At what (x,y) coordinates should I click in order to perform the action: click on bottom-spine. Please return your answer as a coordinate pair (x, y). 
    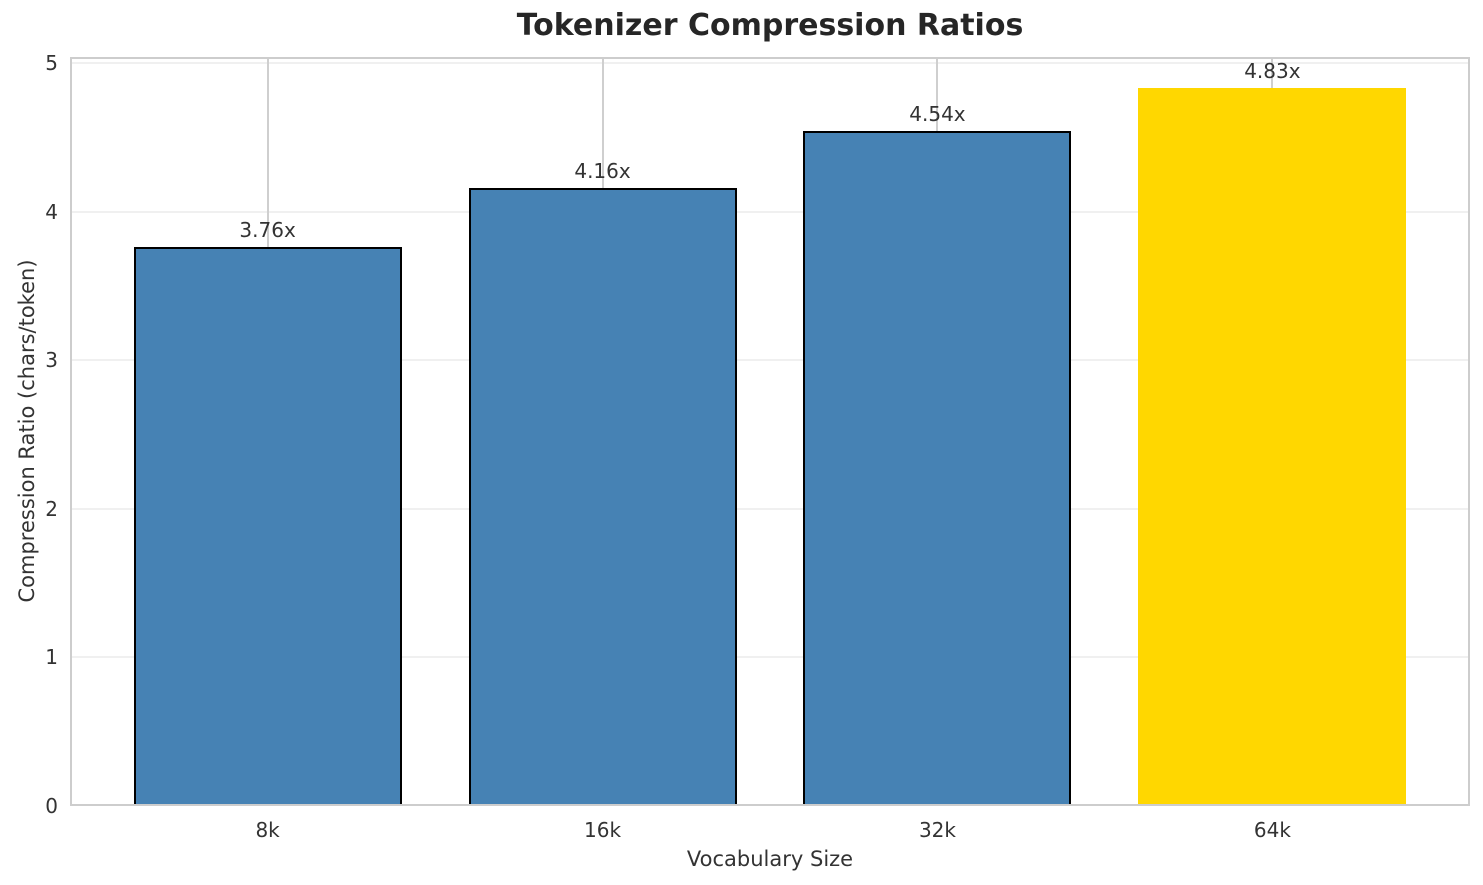
    Looking at the image, I should click on (770, 805).